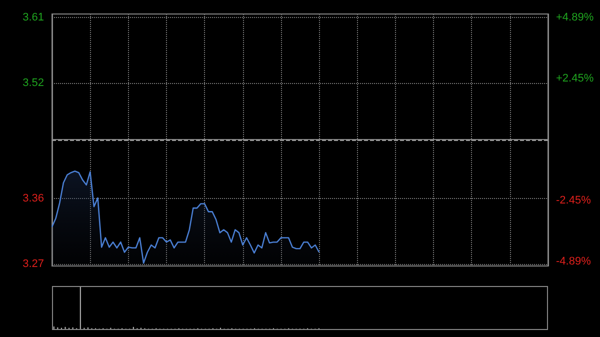 The height and width of the screenshot is (337, 600). I want to click on y2-tick-label: -4.89%, so click(574, 261).